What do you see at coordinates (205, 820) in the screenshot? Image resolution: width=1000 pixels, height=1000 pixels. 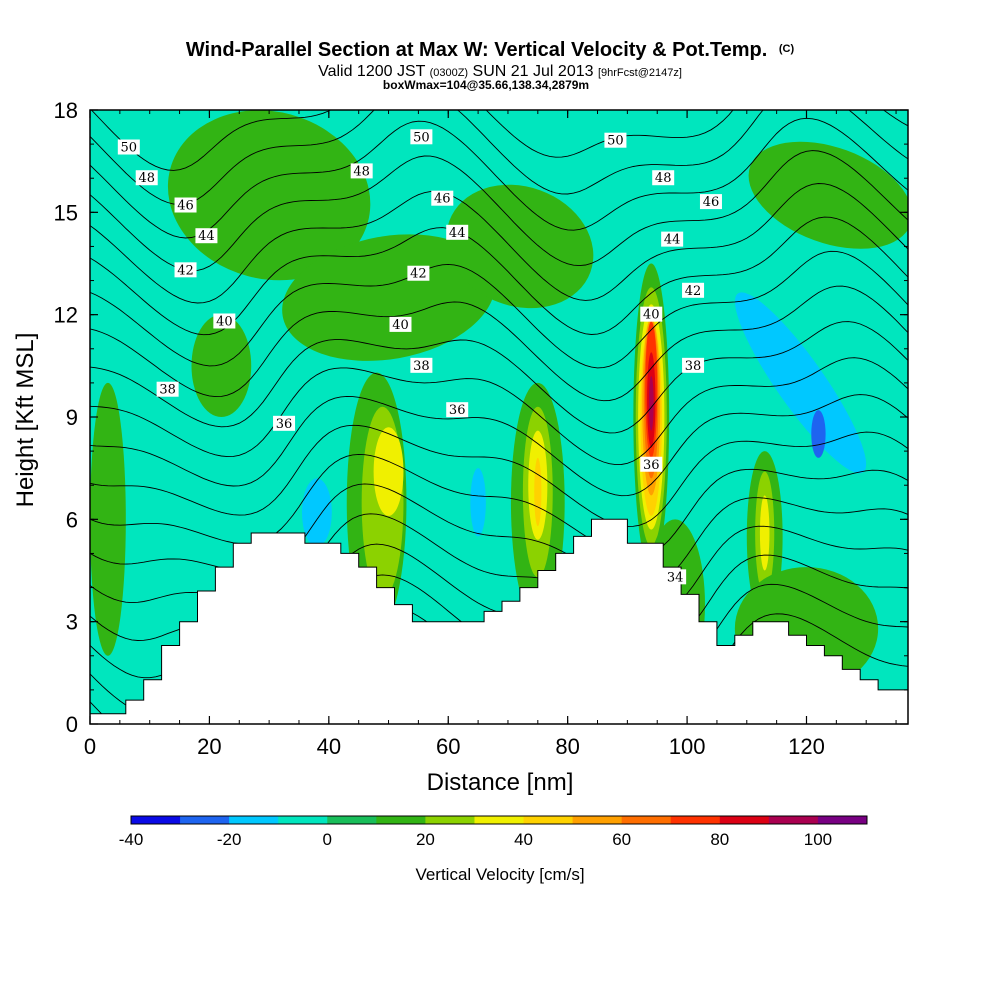 I see `colorbar-swatch--30` at bounding box center [205, 820].